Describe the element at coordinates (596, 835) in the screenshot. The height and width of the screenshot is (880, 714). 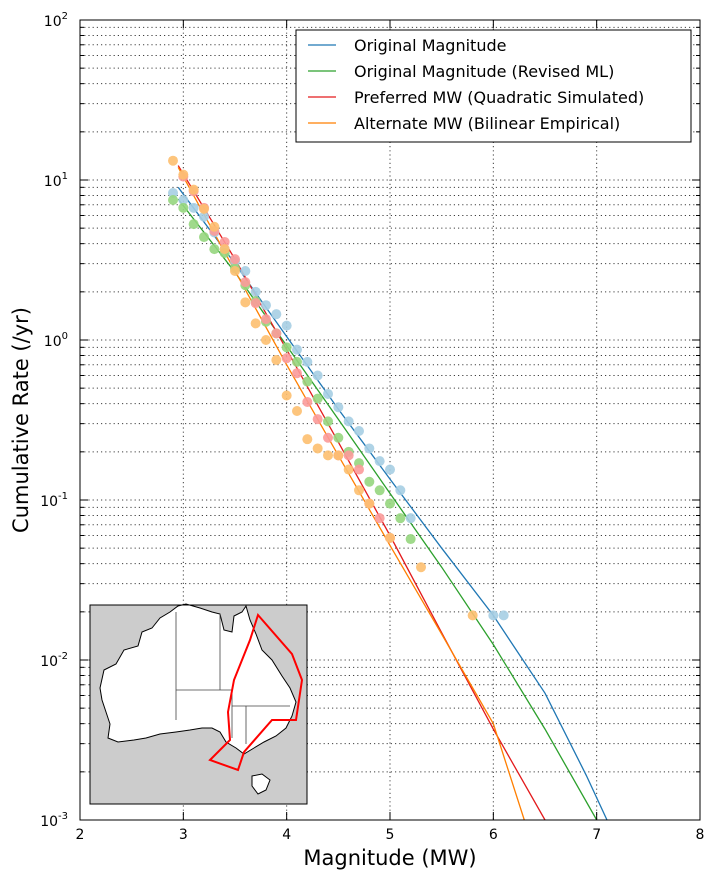
I see `x-tick-label: 7` at that location.